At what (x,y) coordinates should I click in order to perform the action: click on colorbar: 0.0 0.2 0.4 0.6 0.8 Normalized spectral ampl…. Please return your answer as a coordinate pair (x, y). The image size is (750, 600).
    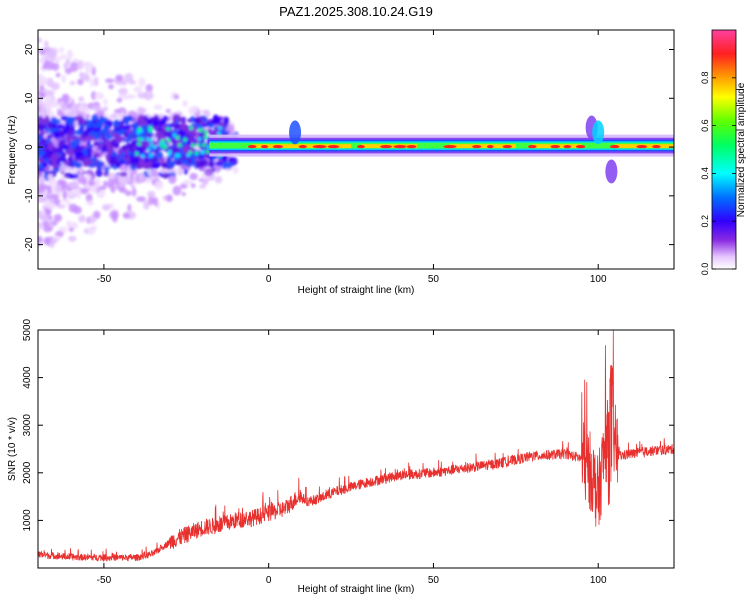
    Looking at the image, I should click on (723, 152).